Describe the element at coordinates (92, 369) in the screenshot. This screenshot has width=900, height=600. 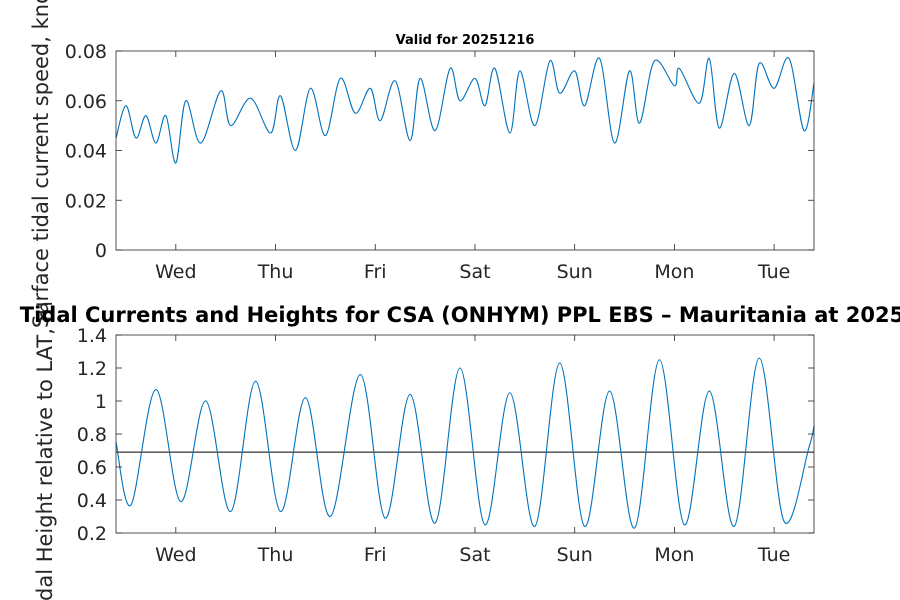
I see `y-tick-label: 1.2` at that location.